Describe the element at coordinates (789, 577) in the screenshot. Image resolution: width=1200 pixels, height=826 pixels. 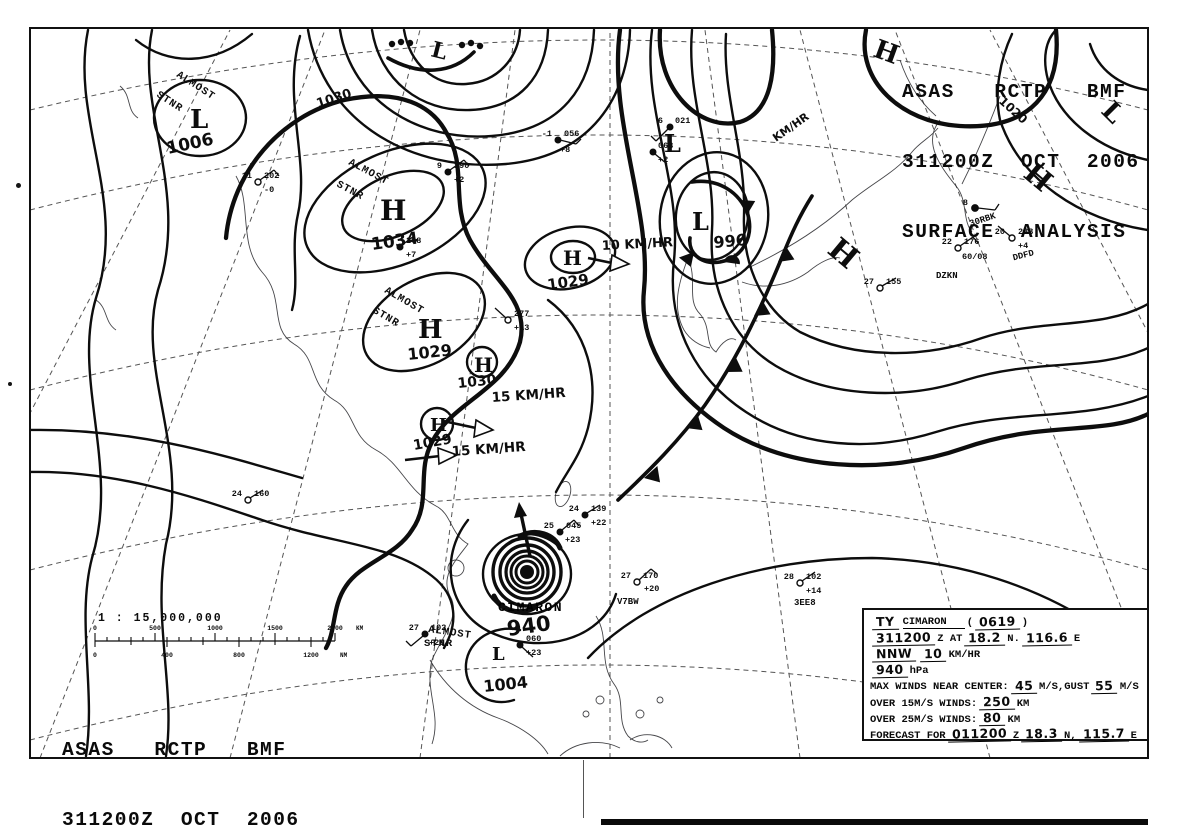
I see `svg-text: 28` at that location.